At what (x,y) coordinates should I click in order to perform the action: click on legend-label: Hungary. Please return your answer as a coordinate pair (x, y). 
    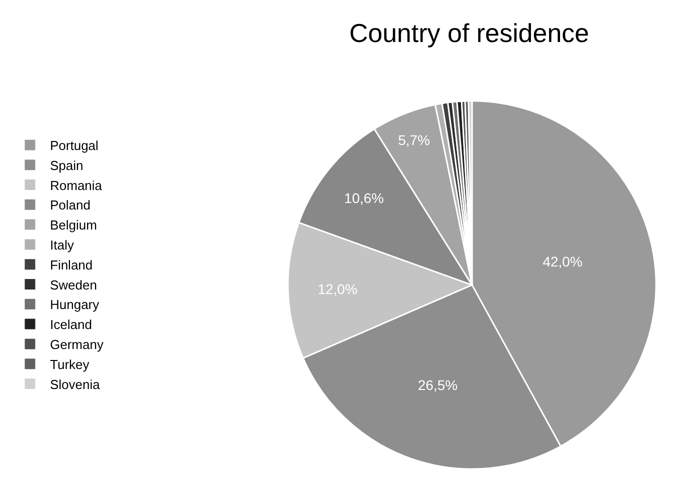
    Looking at the image, I should click on (75, 304).